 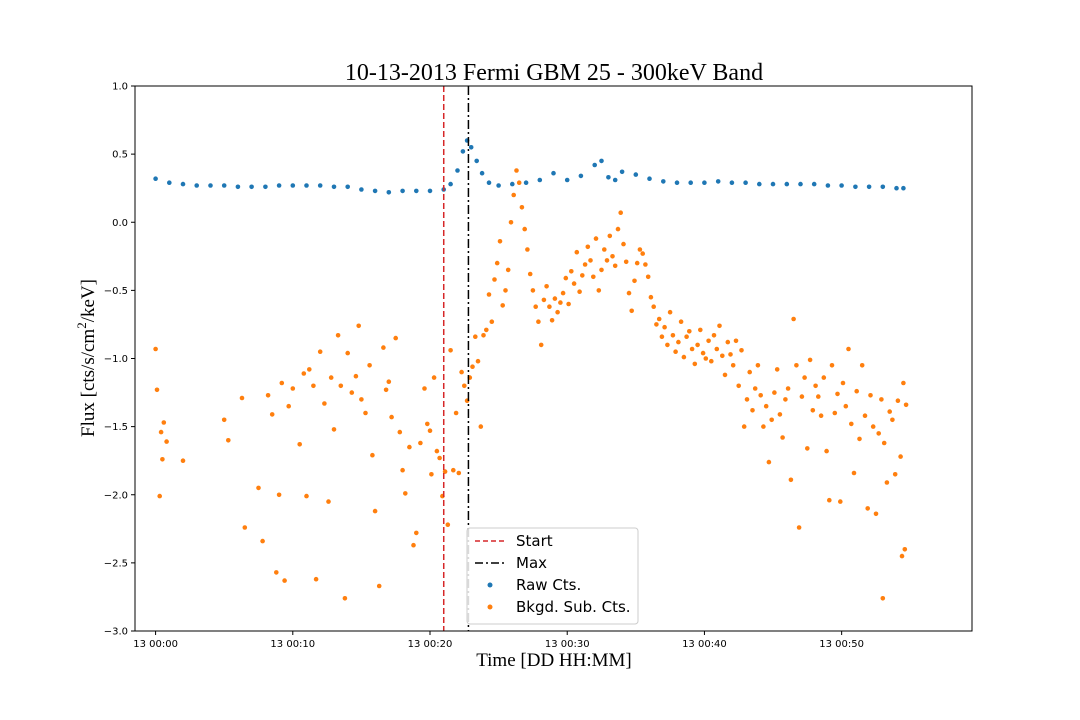 What do you see at coordinates (88, 300) in the screenshot?
I see `y-axis-label-unit: /keV]` at bounding box center [88, 300].